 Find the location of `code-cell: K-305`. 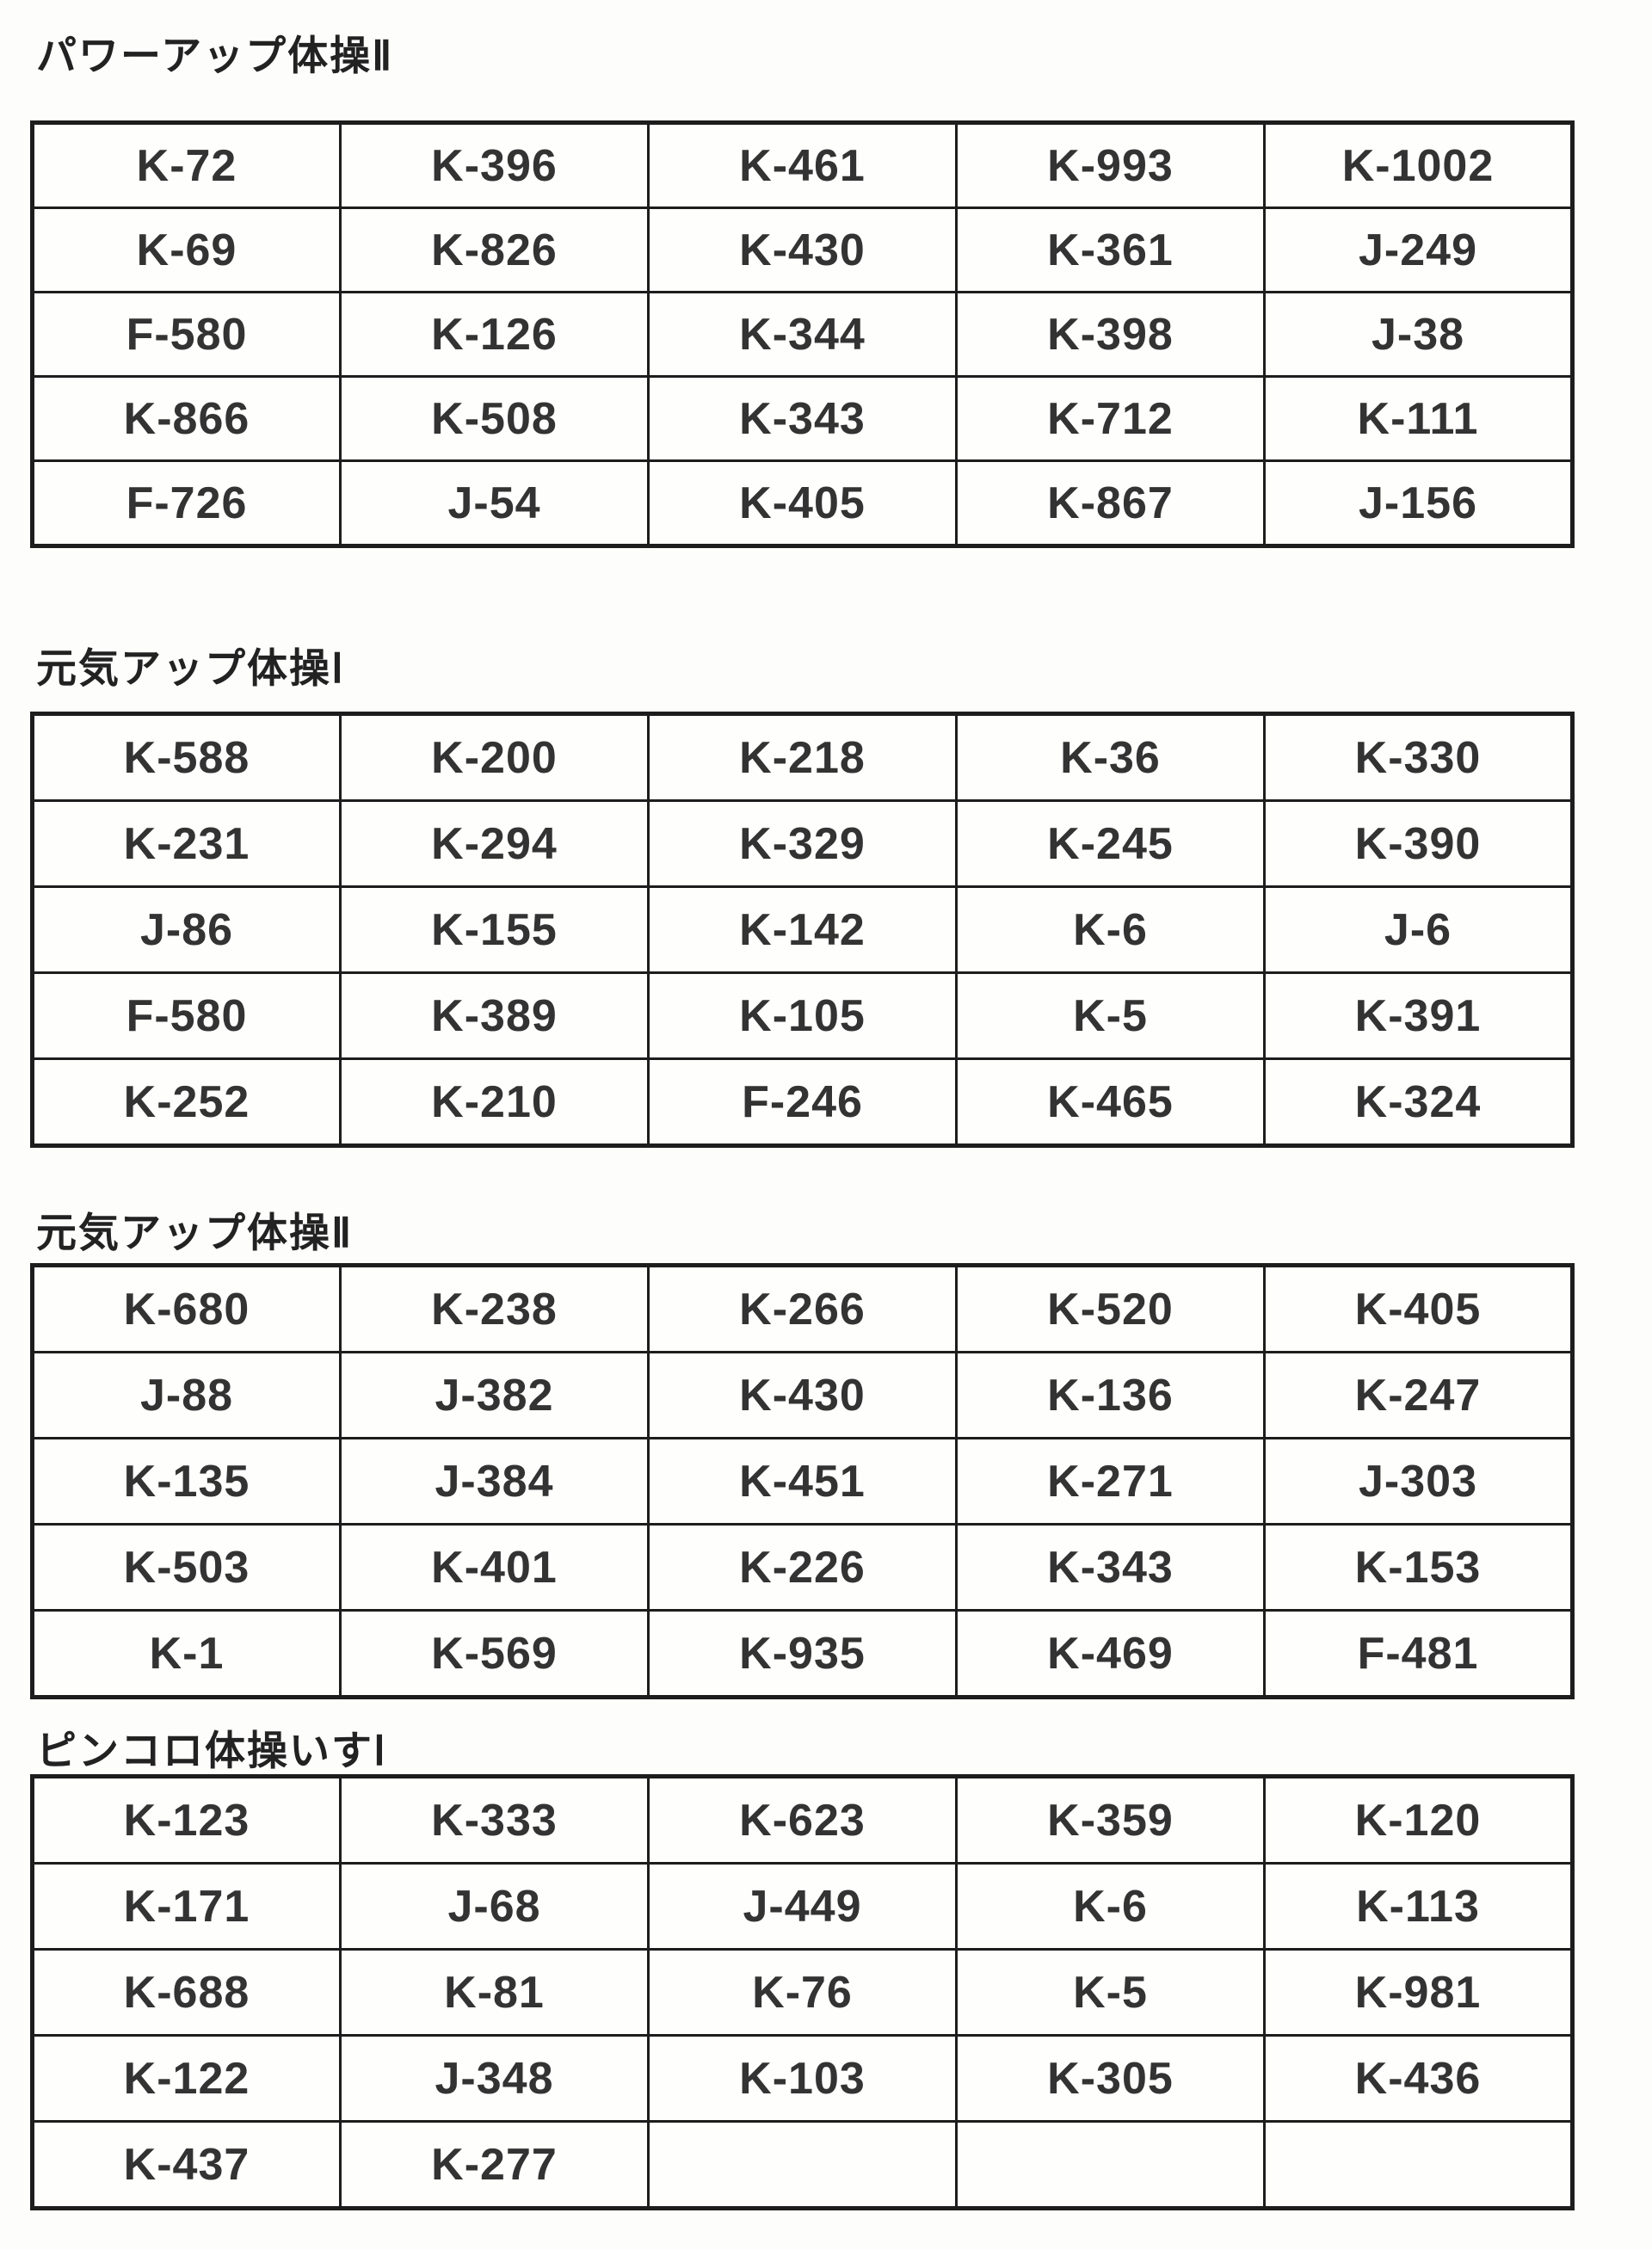

code-cell: K-305 is located at coordinates (1110, 2079).